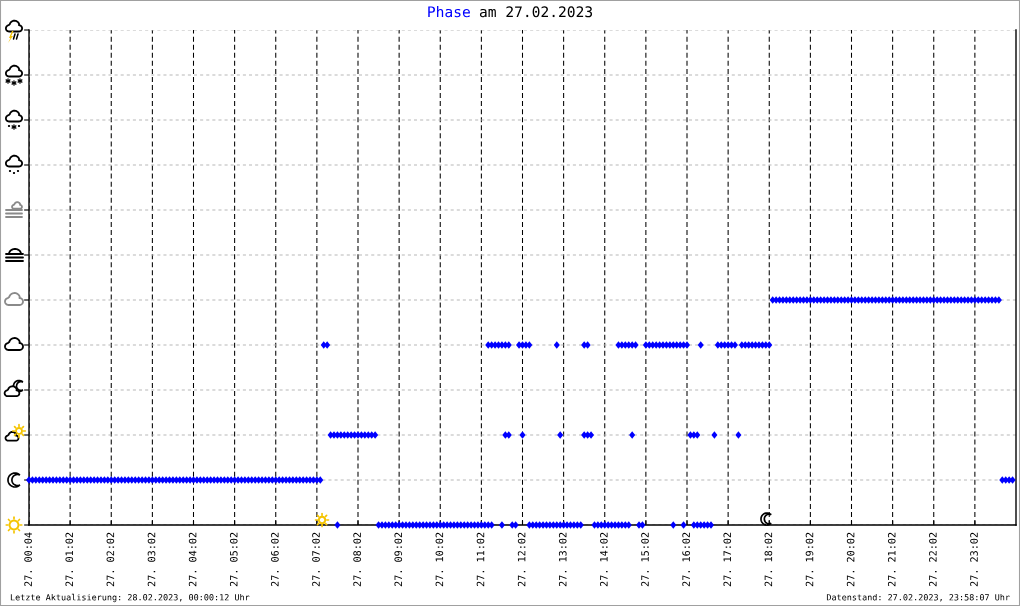 This screenshot has width=1020, height=606. What do you see at coordinates (768, 559) in the screenshot?
I see `x-tick-label: 27. 18:02` at bounding box center [768, 559].